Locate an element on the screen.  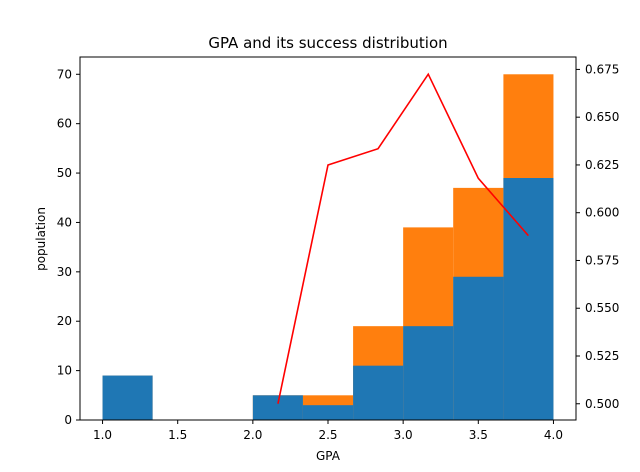
x-tick-label: 1.0 is located at coordinates (102, 435).